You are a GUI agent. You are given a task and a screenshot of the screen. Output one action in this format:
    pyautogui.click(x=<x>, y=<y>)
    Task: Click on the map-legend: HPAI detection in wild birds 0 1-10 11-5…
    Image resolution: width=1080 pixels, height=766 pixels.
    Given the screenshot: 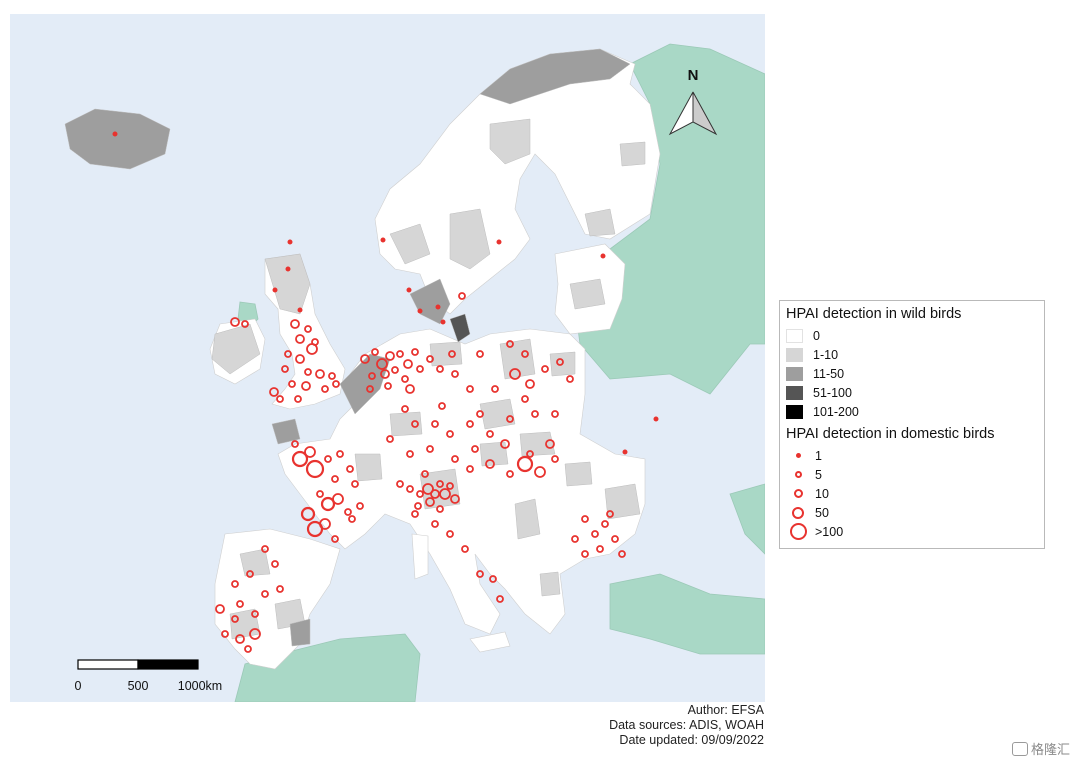 What is the action you would take?
    pyautogui.click(x=912, y=424)
    